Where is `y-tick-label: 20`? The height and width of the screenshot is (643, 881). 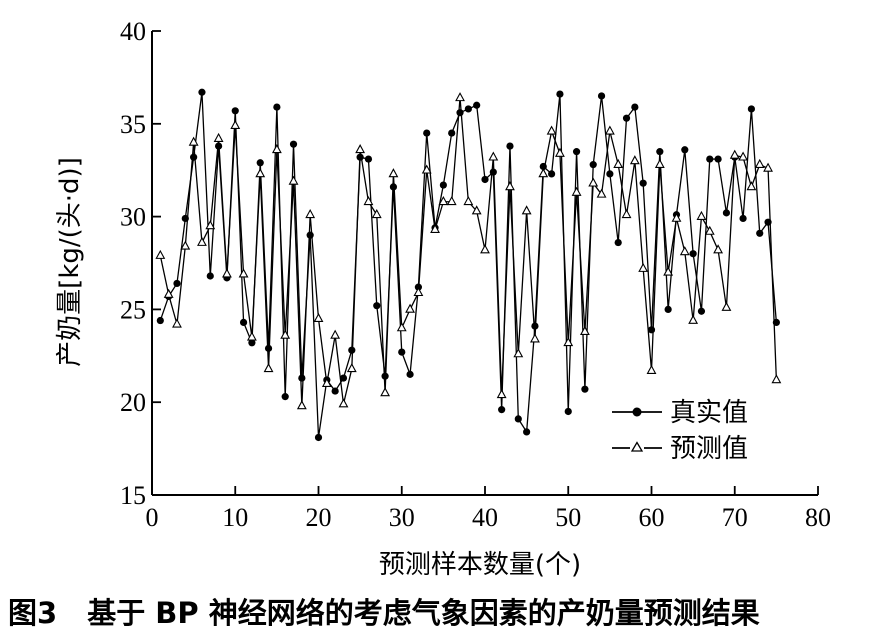 y-tick-label: 20 is located at coordinates (133, 402).